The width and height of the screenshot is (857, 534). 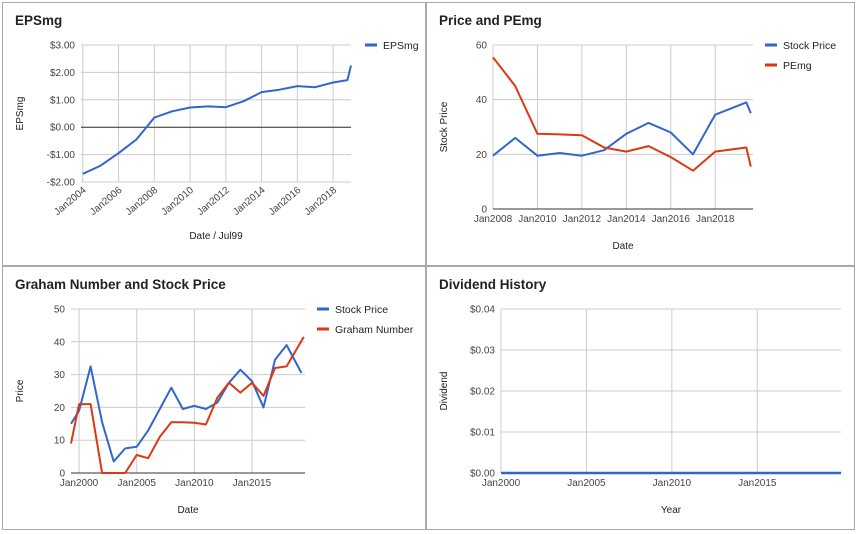 What do you see at coordinates (490, 20) in the screenshot?
I see `chart-1-title: Price and PEmg` at bounding box center [490, 20].